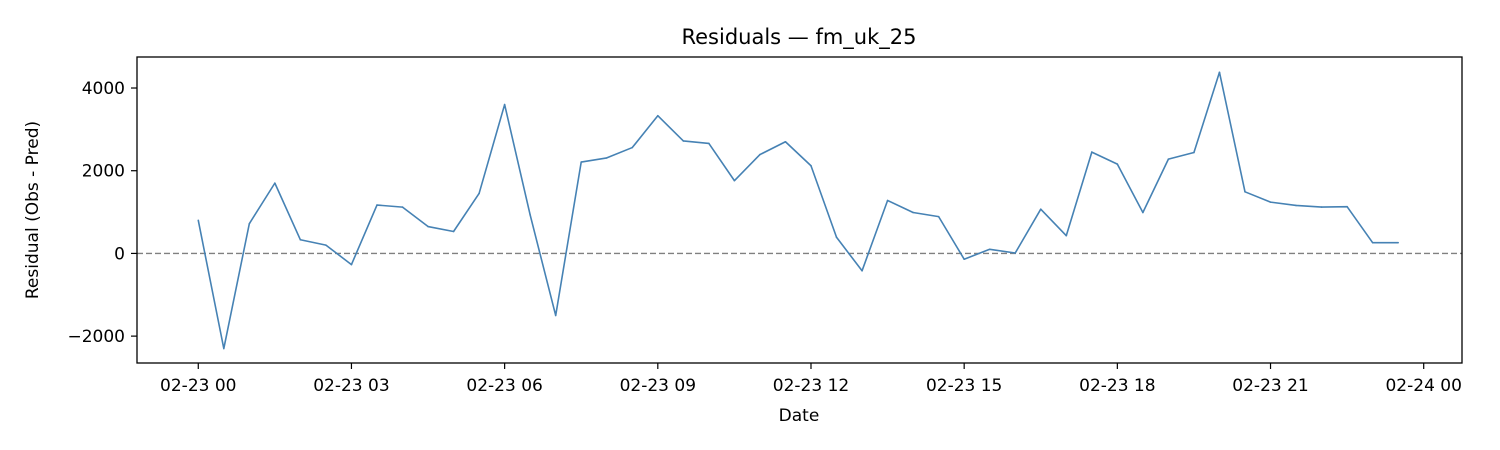 The width and height of the screenshot is (1500, 450). Describe the element at coordinates (96, 337) in the screenshot. I see `y-tick-label: −2000` at that location.